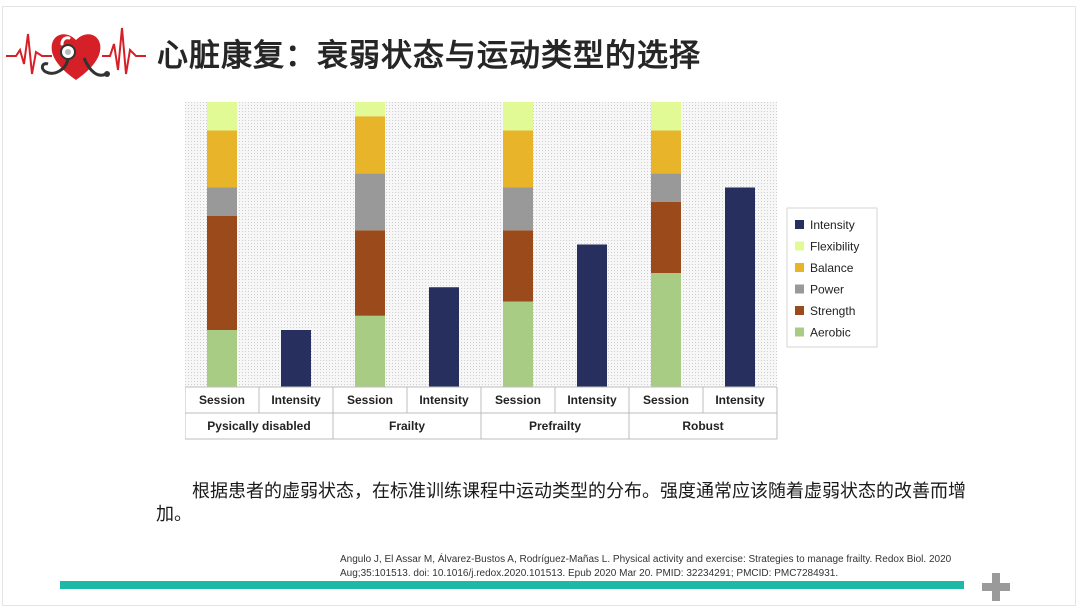 The height and width of the screenshot is (615, 1080). Describe the element at coordinates (827, 290) in the screenshot. I see `legend-label-power: Power` at that location.